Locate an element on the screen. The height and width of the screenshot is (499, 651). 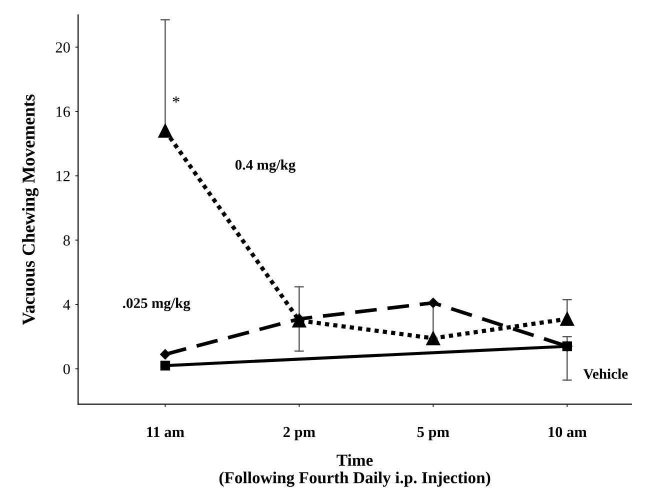
x-axis-title: Time (Following Fourth Daily i.p. Injection) is located at coordinates (354, 470).